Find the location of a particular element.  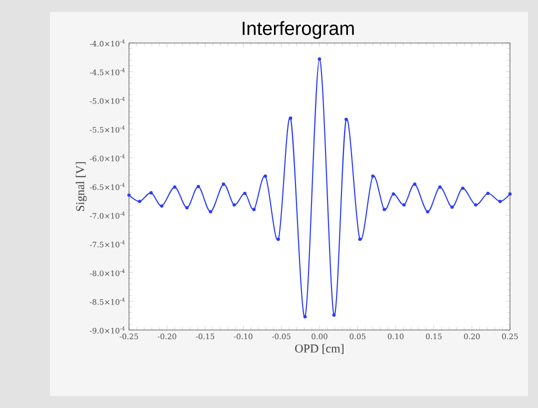

x-axis-title: OPD [cm] is located at coordinates (319, 349).